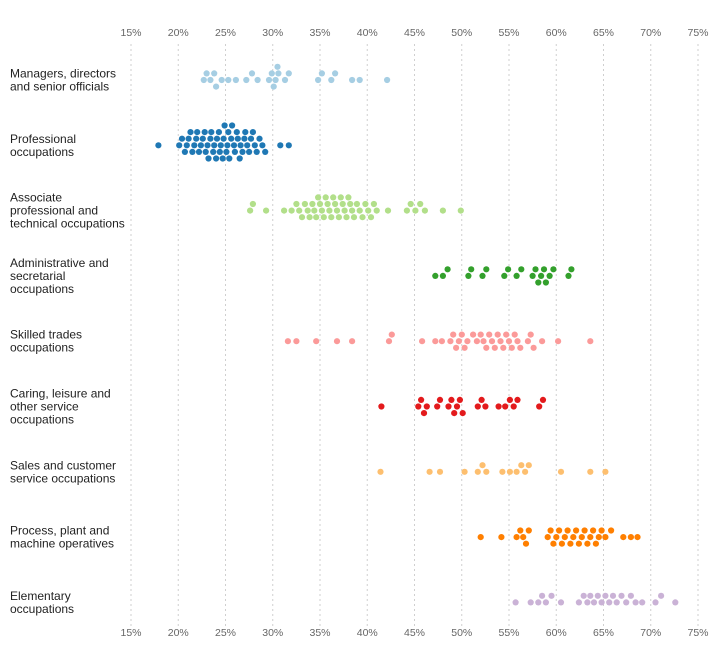 The width and height of the screenshot is (722, 660). Describe the element at coordinates (367, 33) in the screenshot. I see `x-tick-label-top: 40%` at that location.